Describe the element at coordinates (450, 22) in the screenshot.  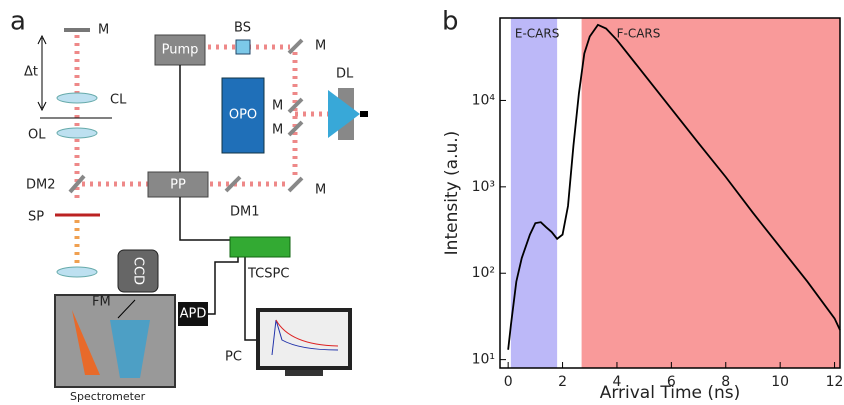
I see `panel-label: b` at that location.